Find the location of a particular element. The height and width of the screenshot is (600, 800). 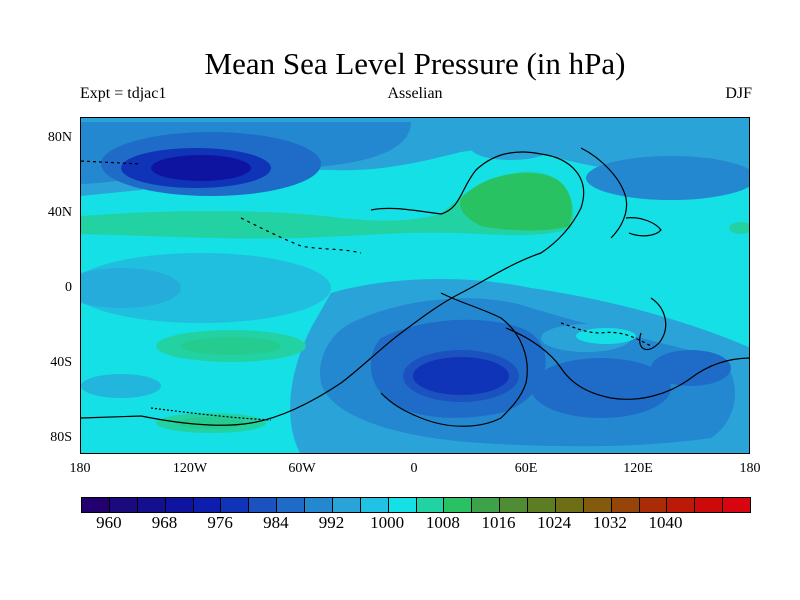

coastline-south-islands is located at coordinates (606, 334).